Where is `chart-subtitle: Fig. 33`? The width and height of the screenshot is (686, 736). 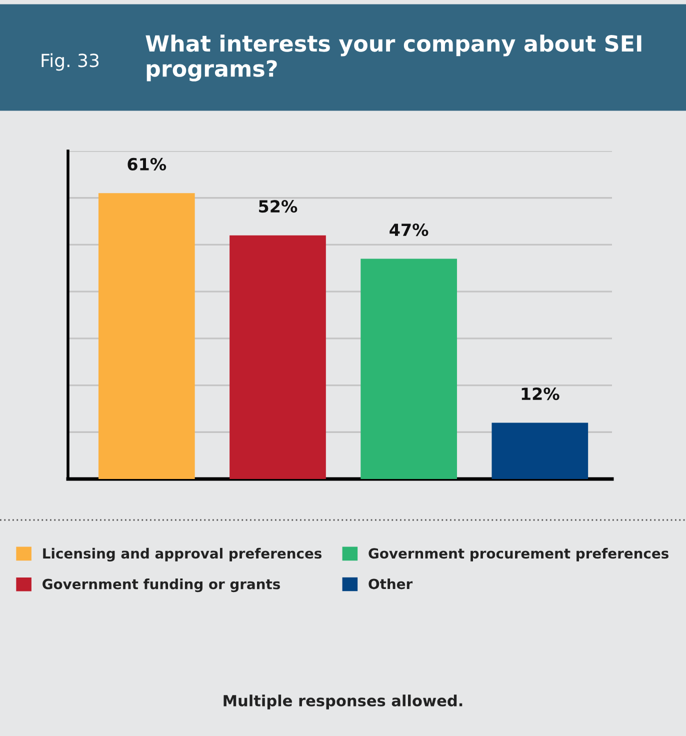 chart-subtitle: Fig. 33 is located at coordinates (70, 62).